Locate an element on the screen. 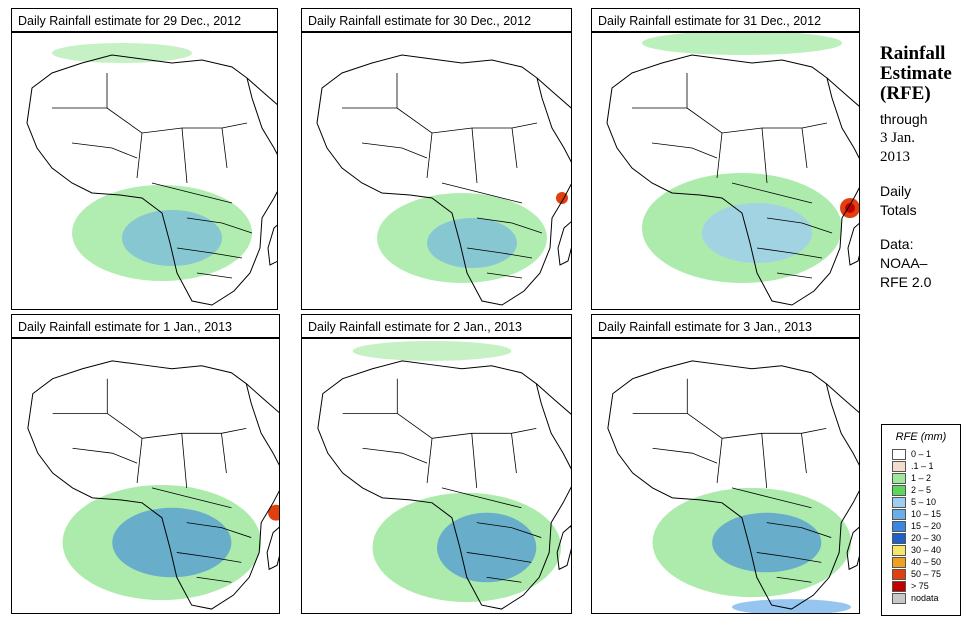 This screenshot has height=626, width=967. legend-row: 20 – 30 is located at coordinates (926, 538).